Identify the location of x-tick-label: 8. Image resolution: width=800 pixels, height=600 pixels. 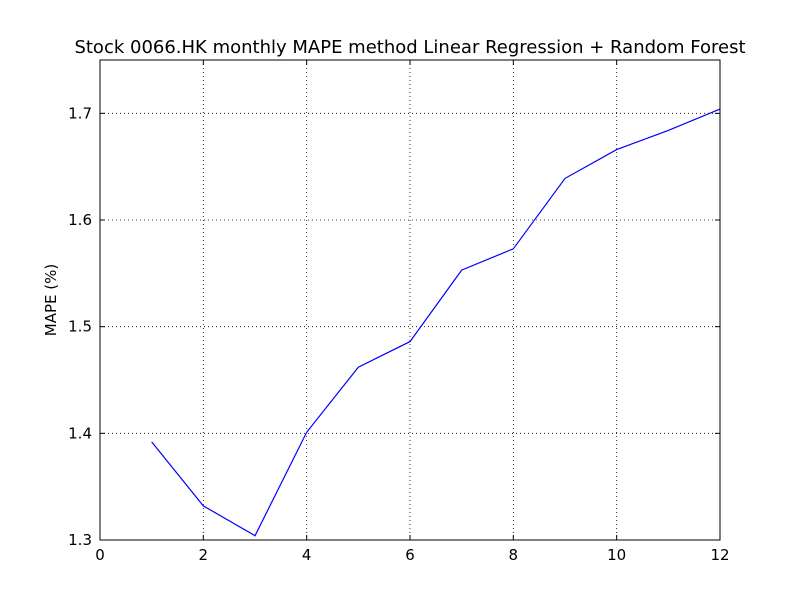
(514, 555).